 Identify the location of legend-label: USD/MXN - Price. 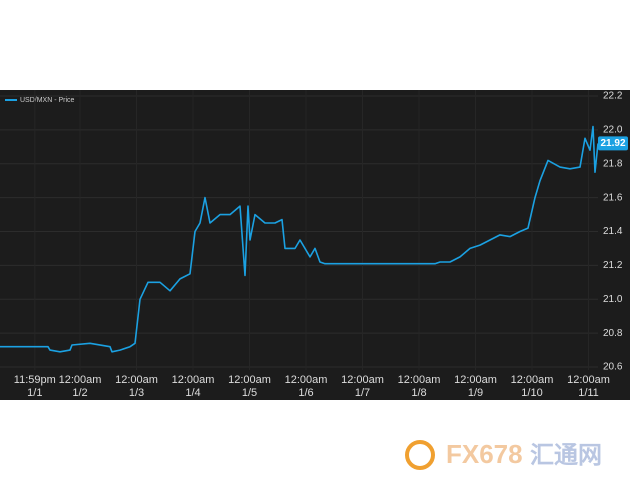
(47, 100).